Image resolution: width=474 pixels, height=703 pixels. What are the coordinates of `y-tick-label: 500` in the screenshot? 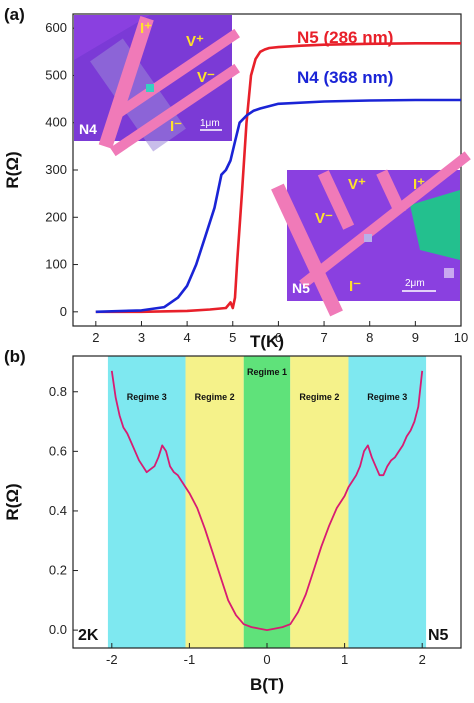 It's located at (56, 74).